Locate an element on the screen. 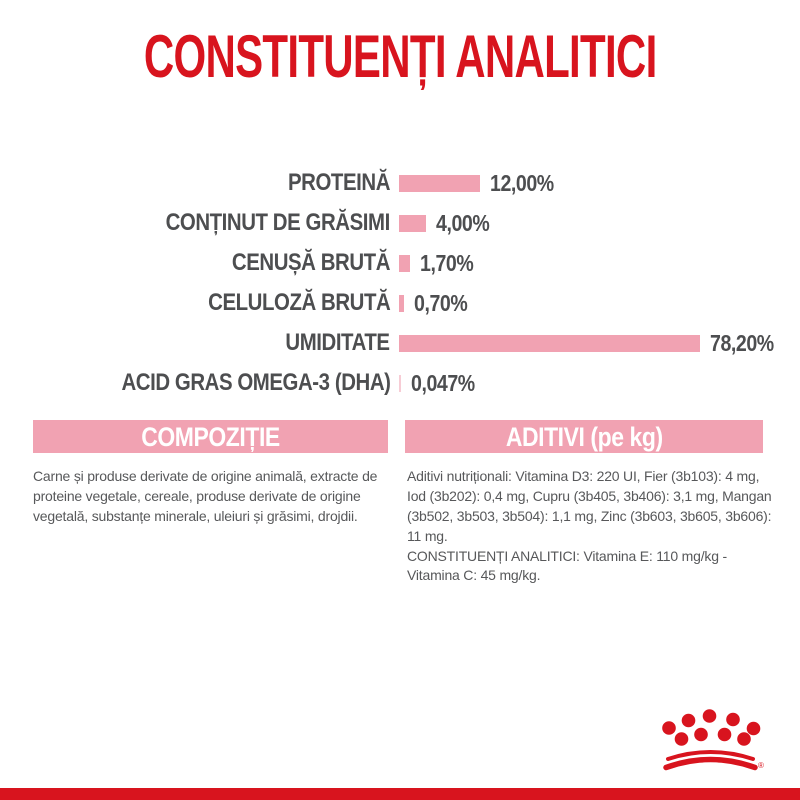 Image resolution: width=800 pixels, height=800 pixels. category-label: CONȚINUT DE GRĂSIMI is located at coordinates (278, 222).